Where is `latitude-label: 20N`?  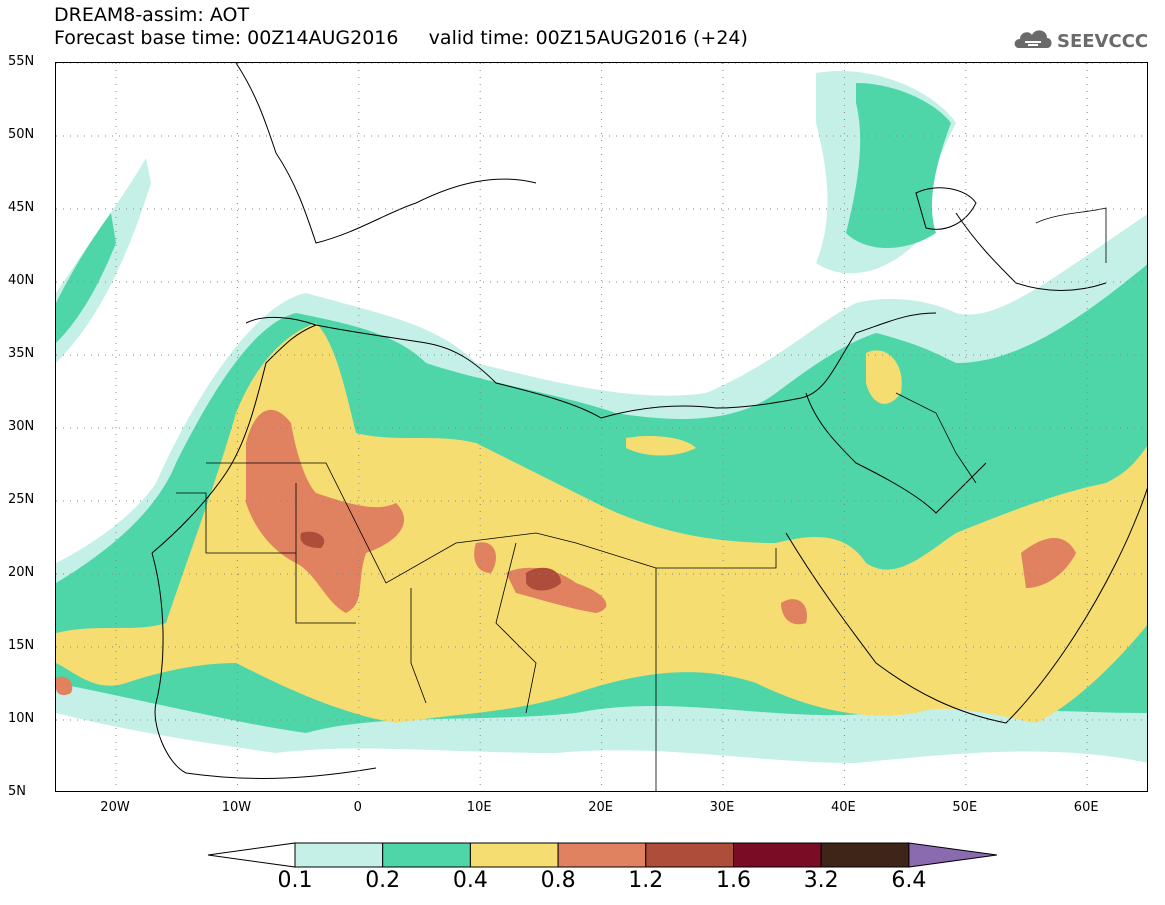
latitude-label: 20N is located at coordinates (21, 572).